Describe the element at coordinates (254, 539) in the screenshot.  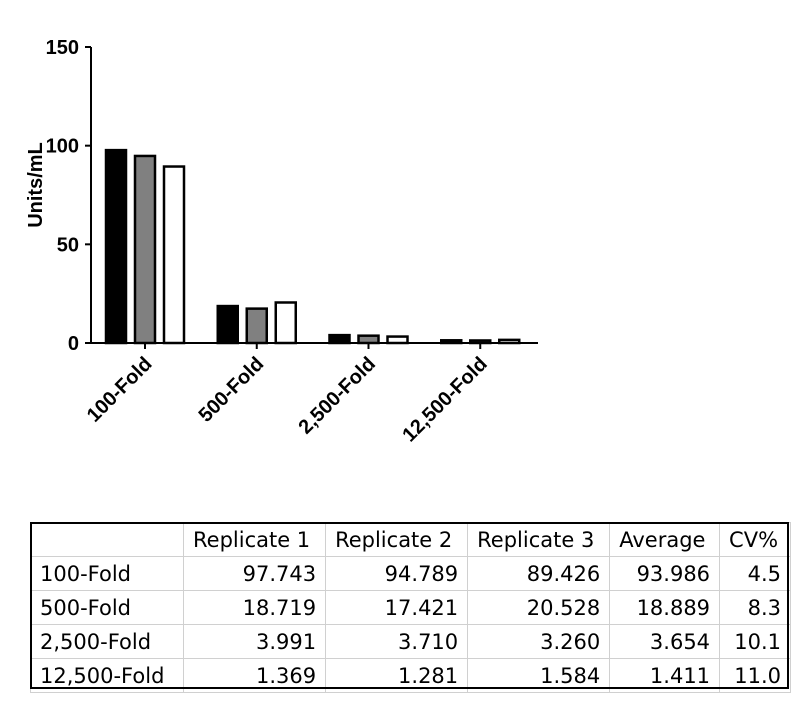
I see `table-header-cell: Replicate 1` at that location.